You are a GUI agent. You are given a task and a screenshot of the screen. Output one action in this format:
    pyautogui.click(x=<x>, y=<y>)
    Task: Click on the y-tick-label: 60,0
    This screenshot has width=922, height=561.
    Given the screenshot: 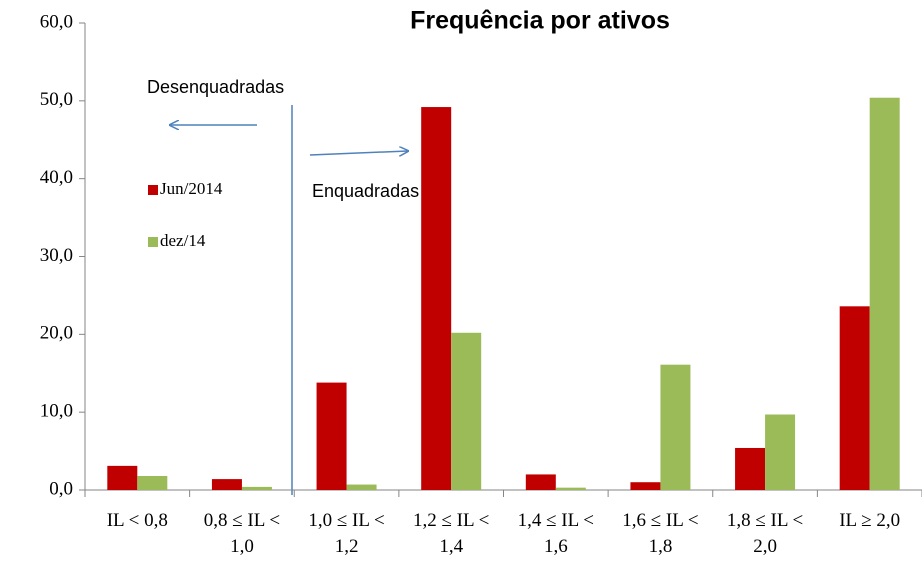 What is the action you would take?
    pyautogui.click(x=56, y=21)
    